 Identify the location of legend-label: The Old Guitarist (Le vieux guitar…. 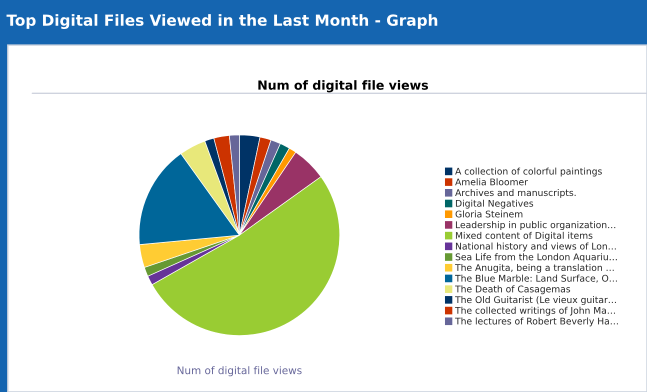
(535, 300).